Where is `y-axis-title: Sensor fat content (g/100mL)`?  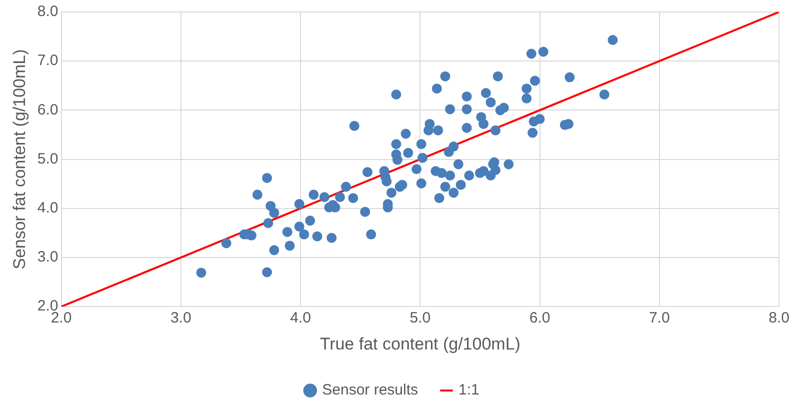 y-axis-title: Sensor fat content (g/100mL) is located at coordinates (19, 159).